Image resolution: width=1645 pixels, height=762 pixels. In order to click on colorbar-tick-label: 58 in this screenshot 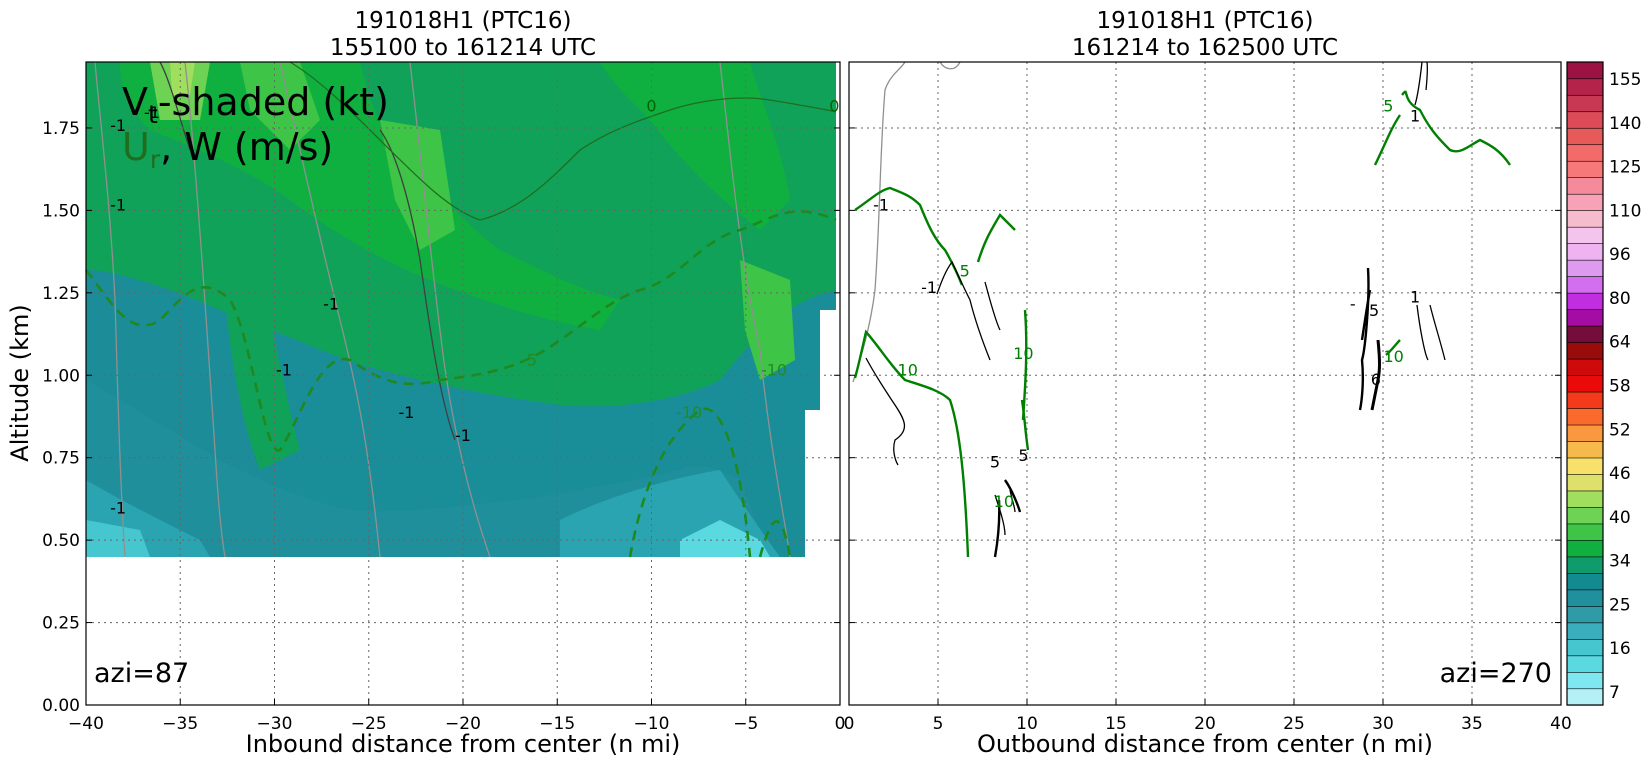, I will do `click(1620, 387)`.